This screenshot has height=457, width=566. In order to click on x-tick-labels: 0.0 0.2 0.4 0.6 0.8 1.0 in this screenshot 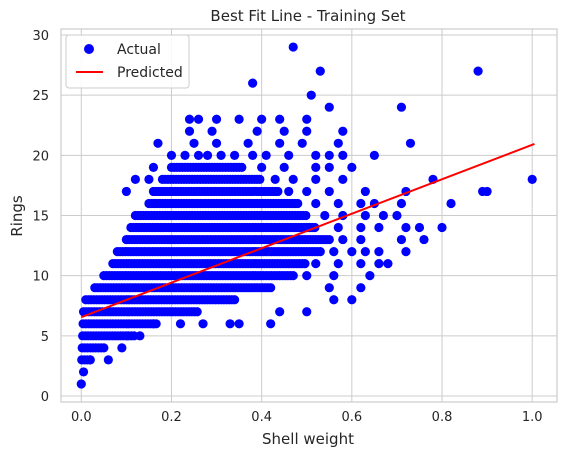, I will do `click(307, 417)`.